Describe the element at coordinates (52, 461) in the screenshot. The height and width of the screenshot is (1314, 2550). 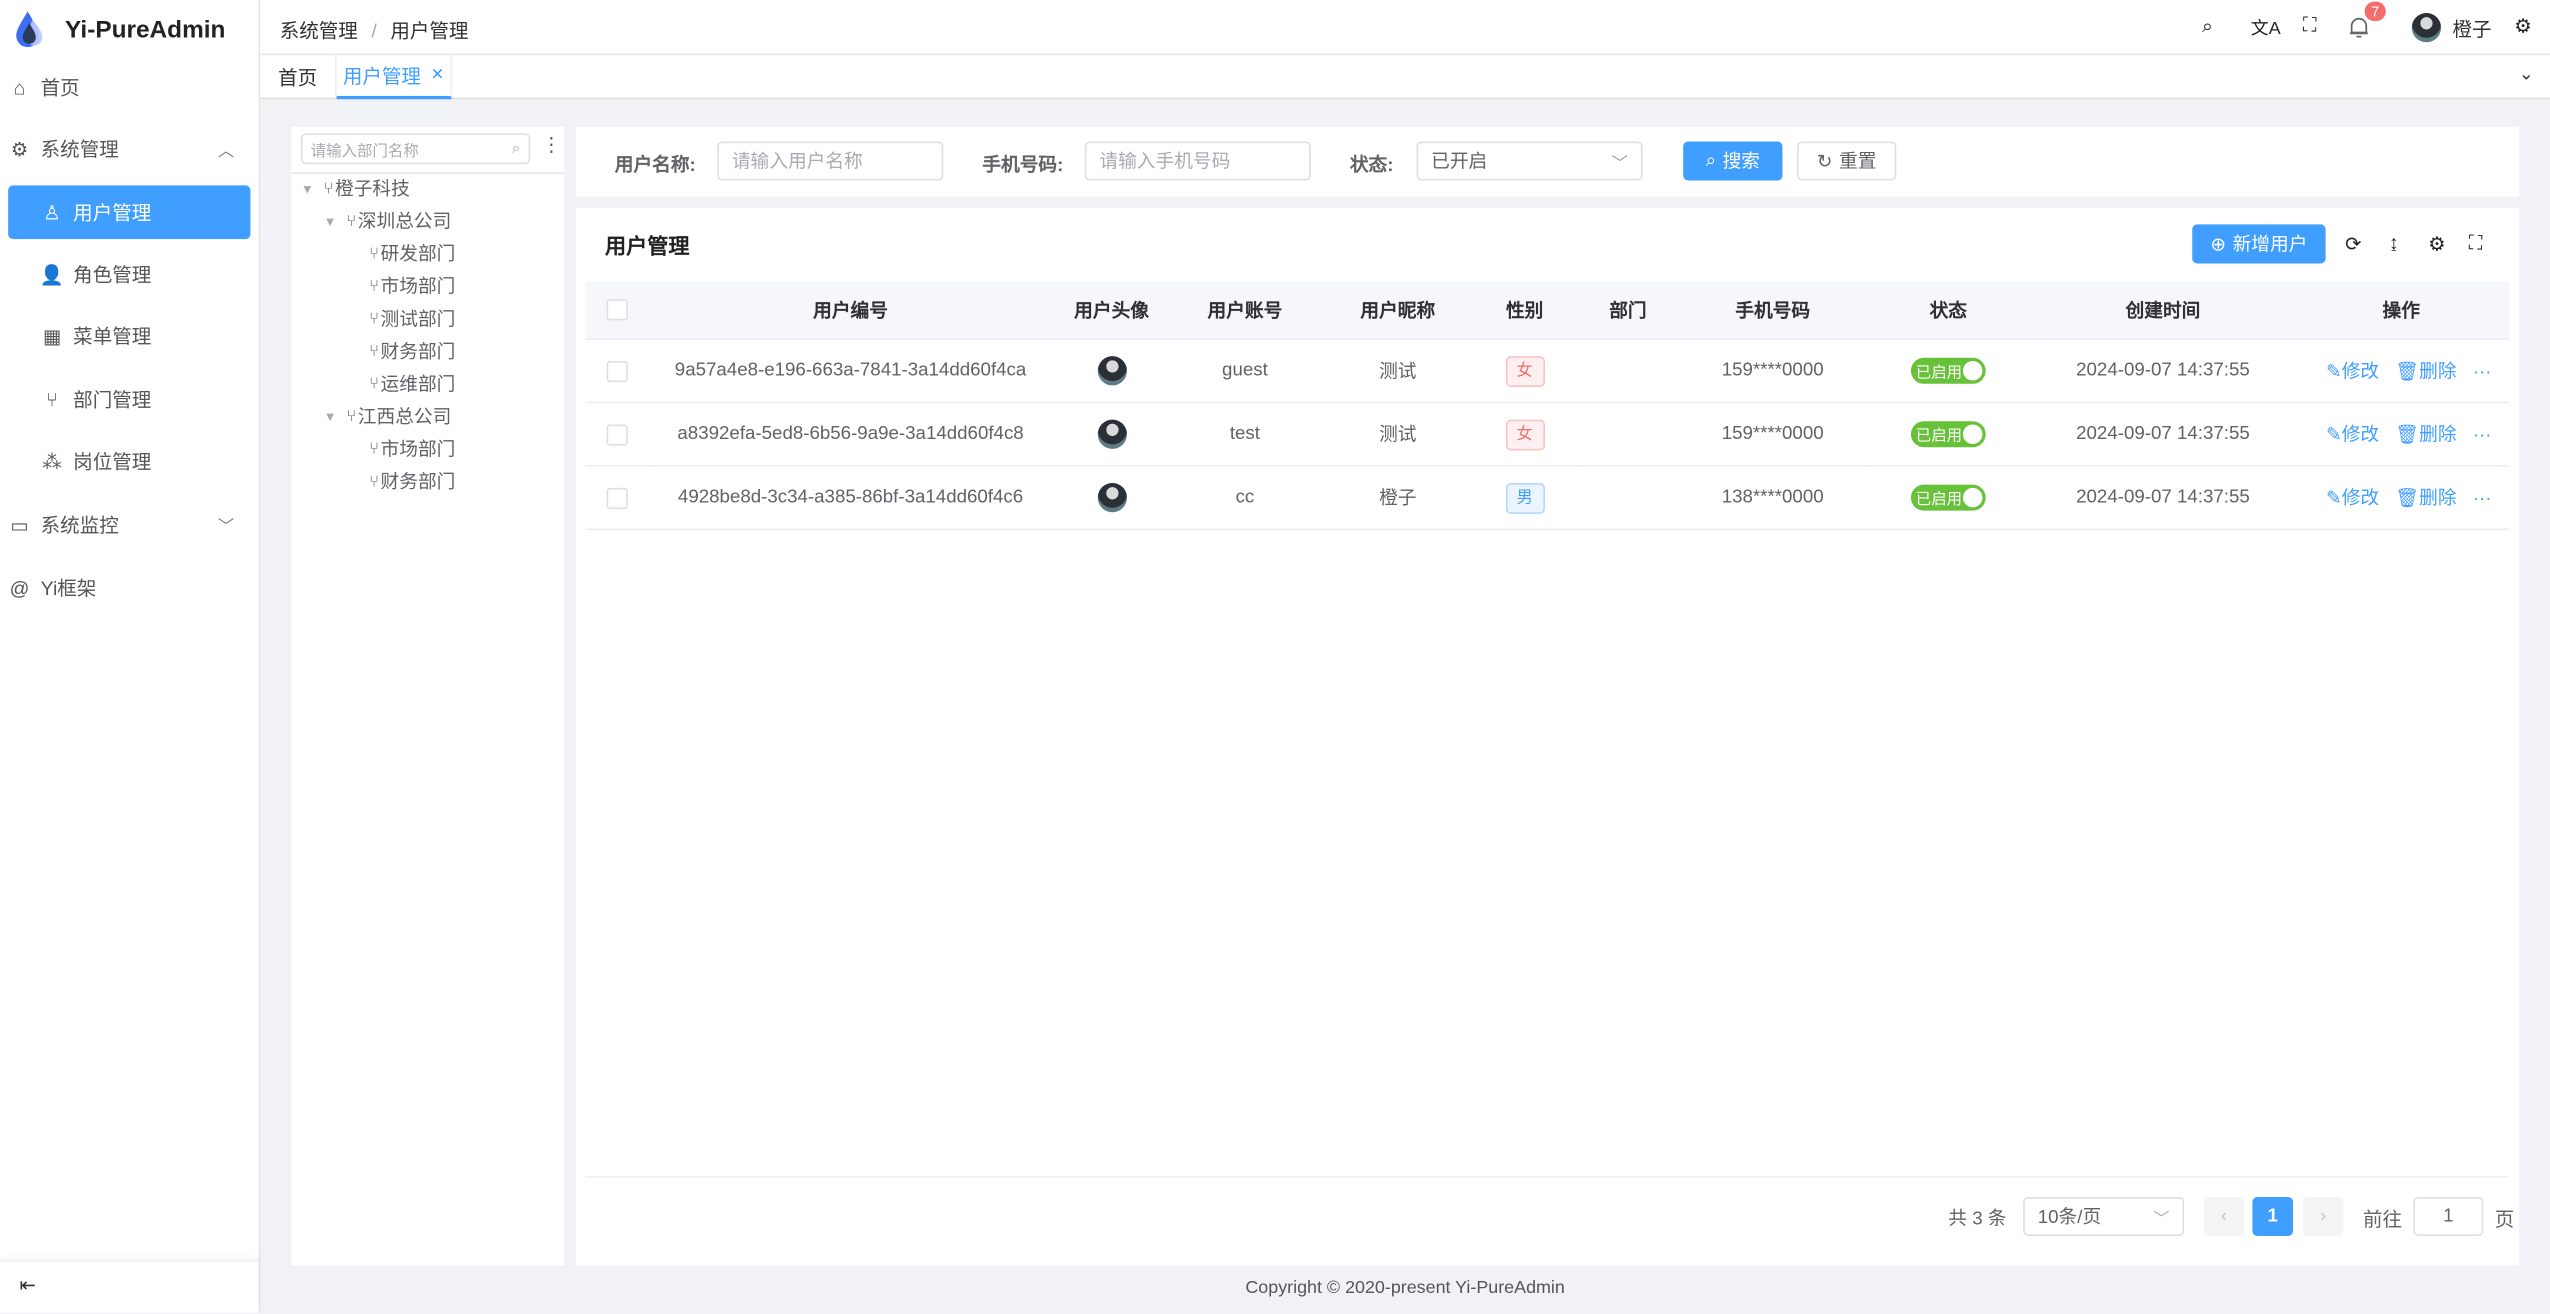
I see `org-icon: ⁂` at that location.